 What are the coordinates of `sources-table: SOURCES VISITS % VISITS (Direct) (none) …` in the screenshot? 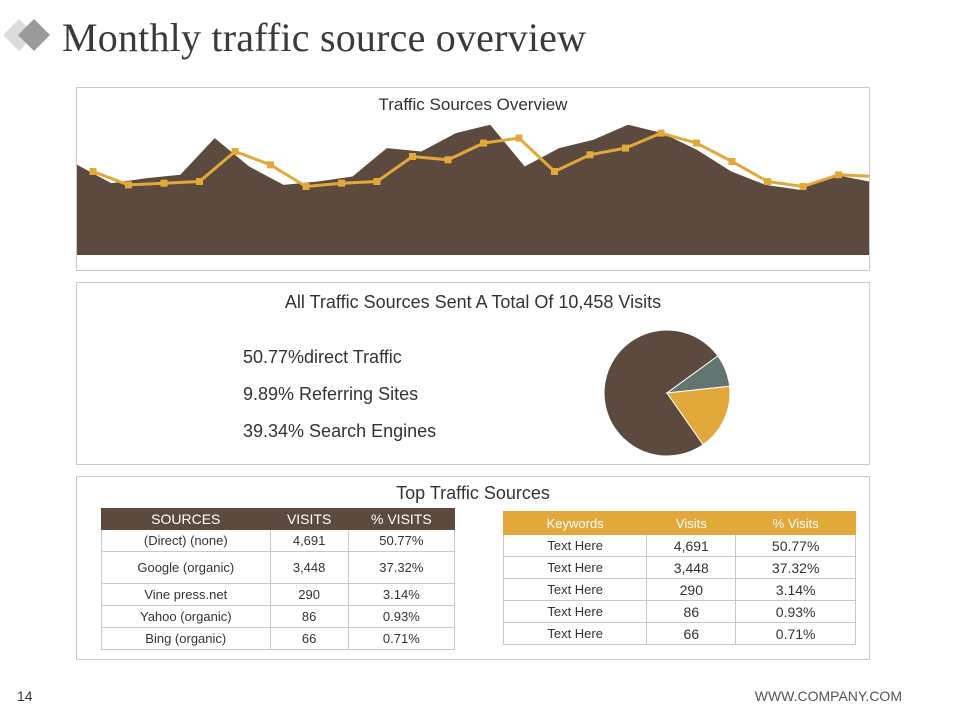 It's located at (278, 579).